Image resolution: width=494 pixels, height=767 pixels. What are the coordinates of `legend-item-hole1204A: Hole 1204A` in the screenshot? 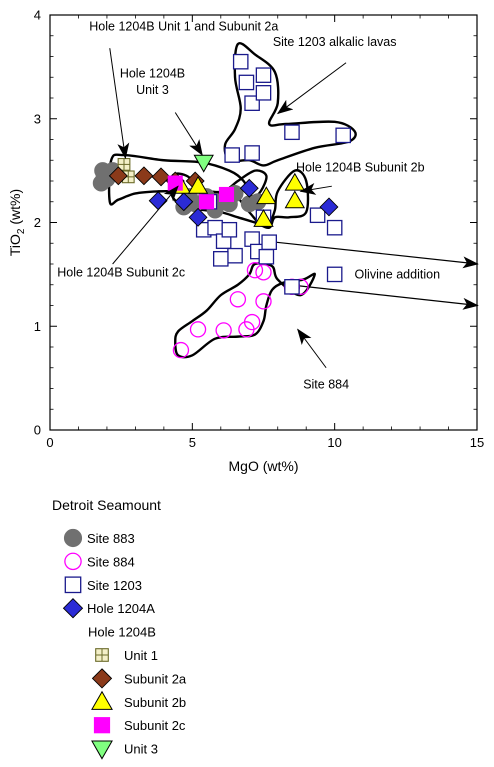 It's located at (108, 608).